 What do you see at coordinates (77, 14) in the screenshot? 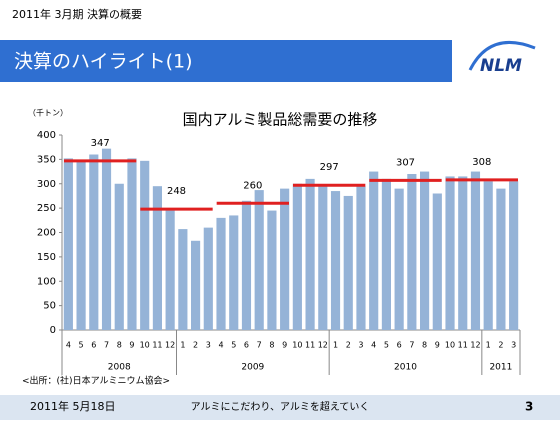
I see `header-period: 2011年 3月期 決算の概要` at bounding box center [77, 14].